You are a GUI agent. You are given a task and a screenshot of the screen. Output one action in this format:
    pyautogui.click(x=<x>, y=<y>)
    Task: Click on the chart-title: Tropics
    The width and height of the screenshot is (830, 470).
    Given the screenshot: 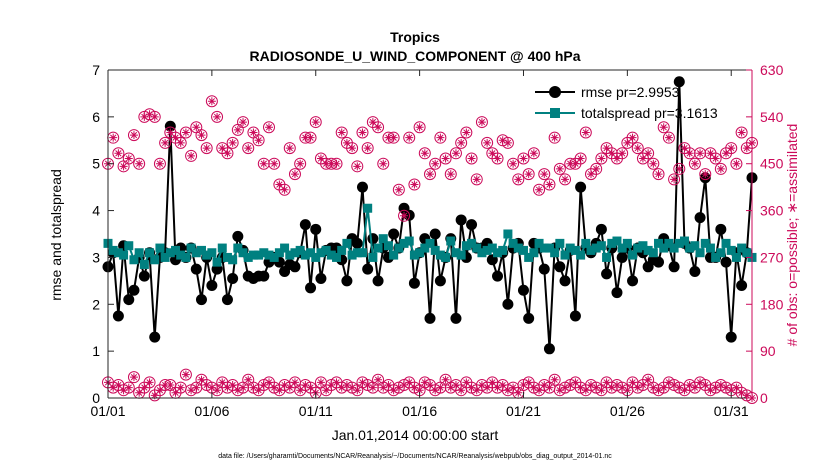 What is the action you would take?
    pyautogui.click(x=415, y=37)
    